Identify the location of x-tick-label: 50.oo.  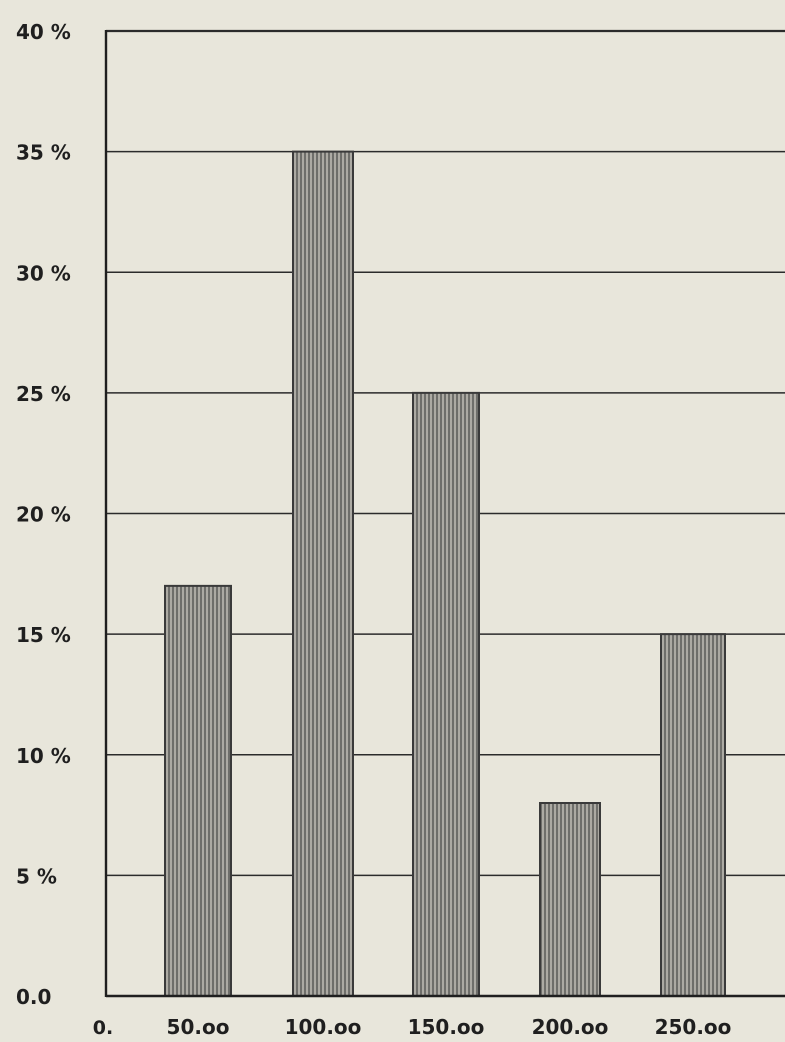
(198, 1027).